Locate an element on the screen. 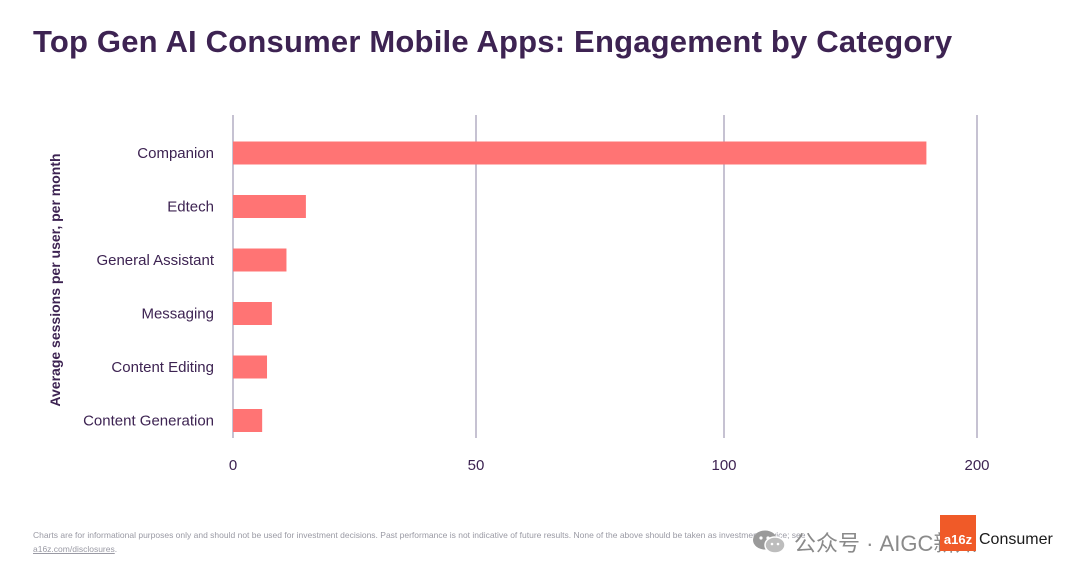 The width and height of the screenshot is (1080, 584). bar-general-assistant is located at coordinates (260, 260).